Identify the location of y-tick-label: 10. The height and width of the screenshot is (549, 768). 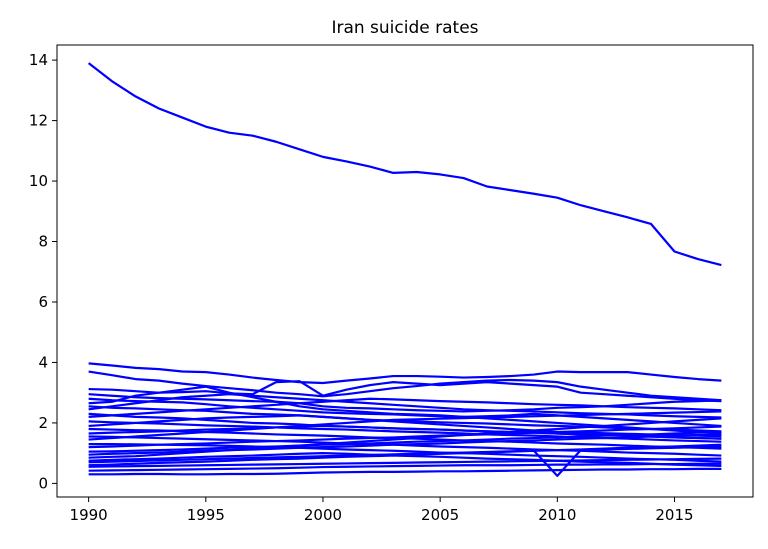
(38, 181).